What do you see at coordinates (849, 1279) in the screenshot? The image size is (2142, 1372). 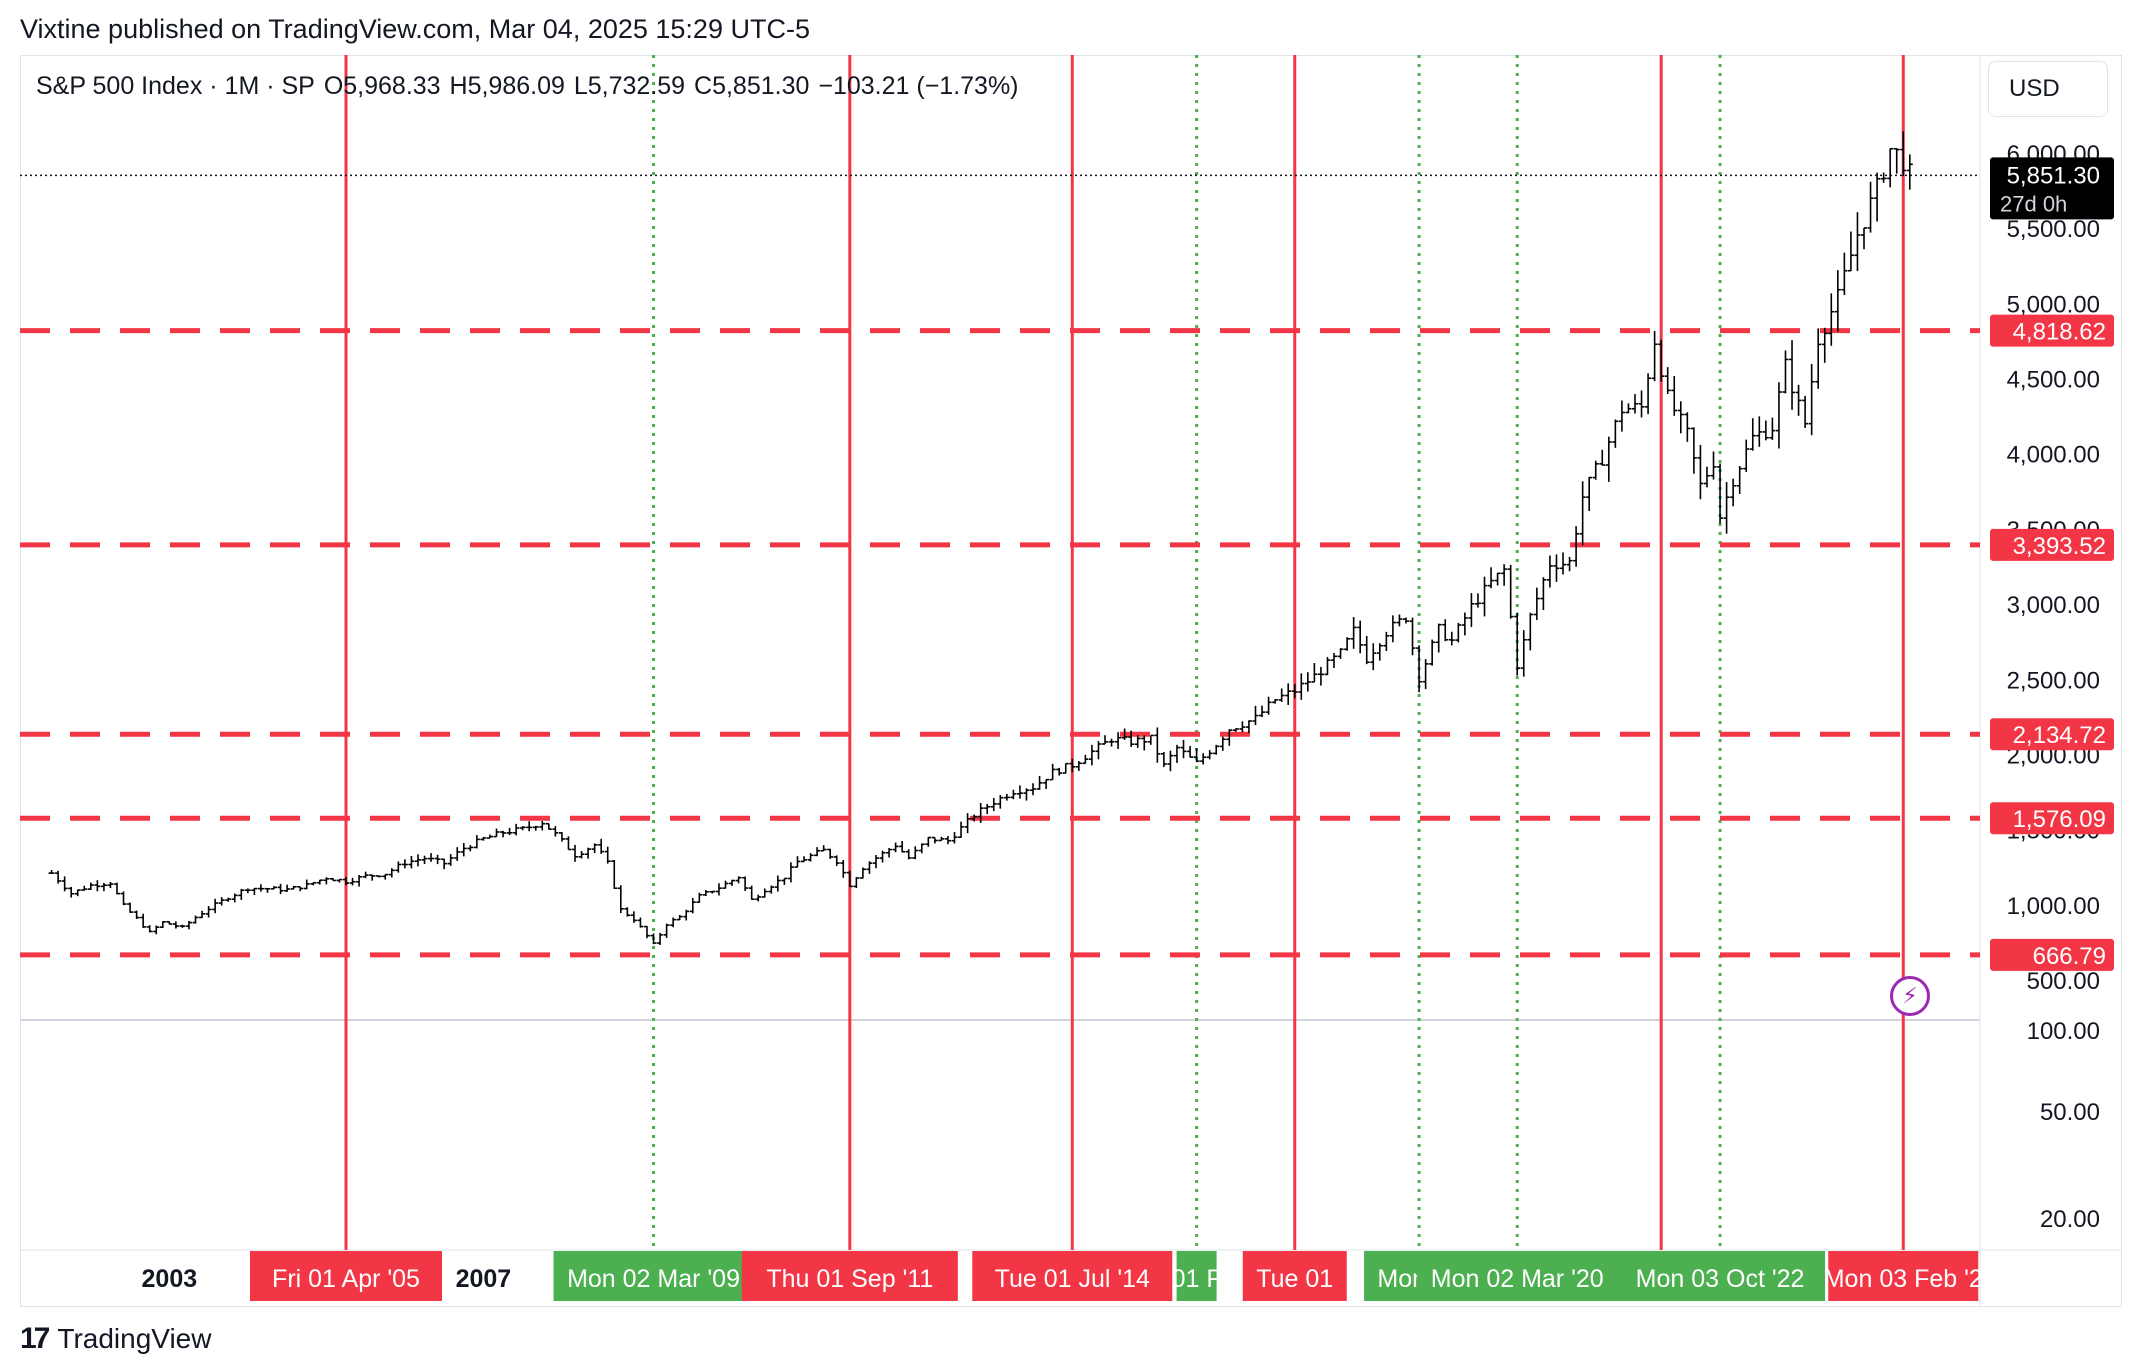 I see `date-marker-label: Thu 01 Sep '11` at bounding box center [849, 1279].